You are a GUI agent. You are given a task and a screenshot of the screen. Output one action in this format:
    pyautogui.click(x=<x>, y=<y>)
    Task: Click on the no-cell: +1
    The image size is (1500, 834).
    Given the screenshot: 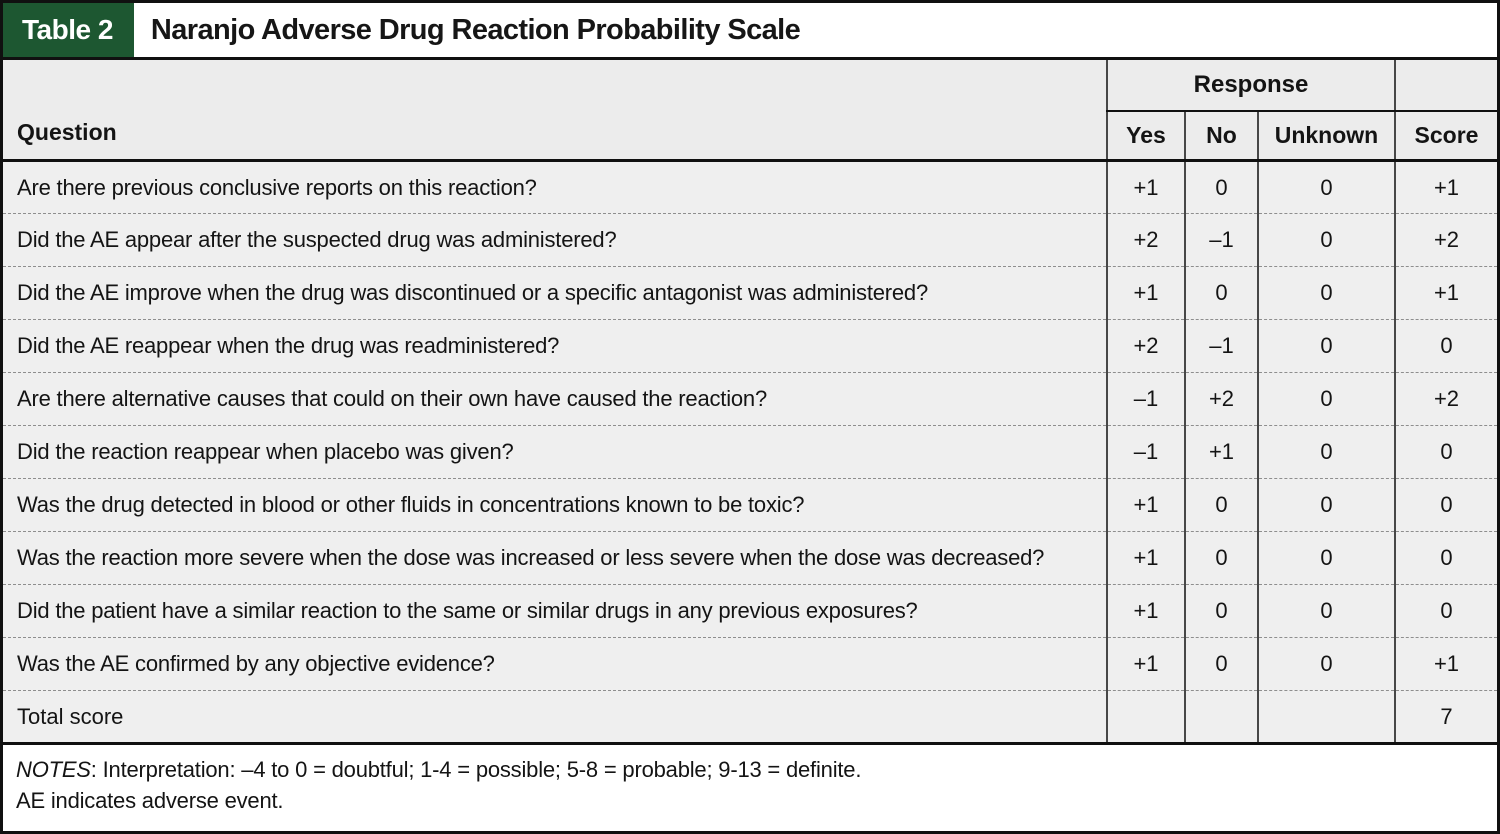 What is the action you would take?
    pyautogui.click(x=1220, y=452)
    